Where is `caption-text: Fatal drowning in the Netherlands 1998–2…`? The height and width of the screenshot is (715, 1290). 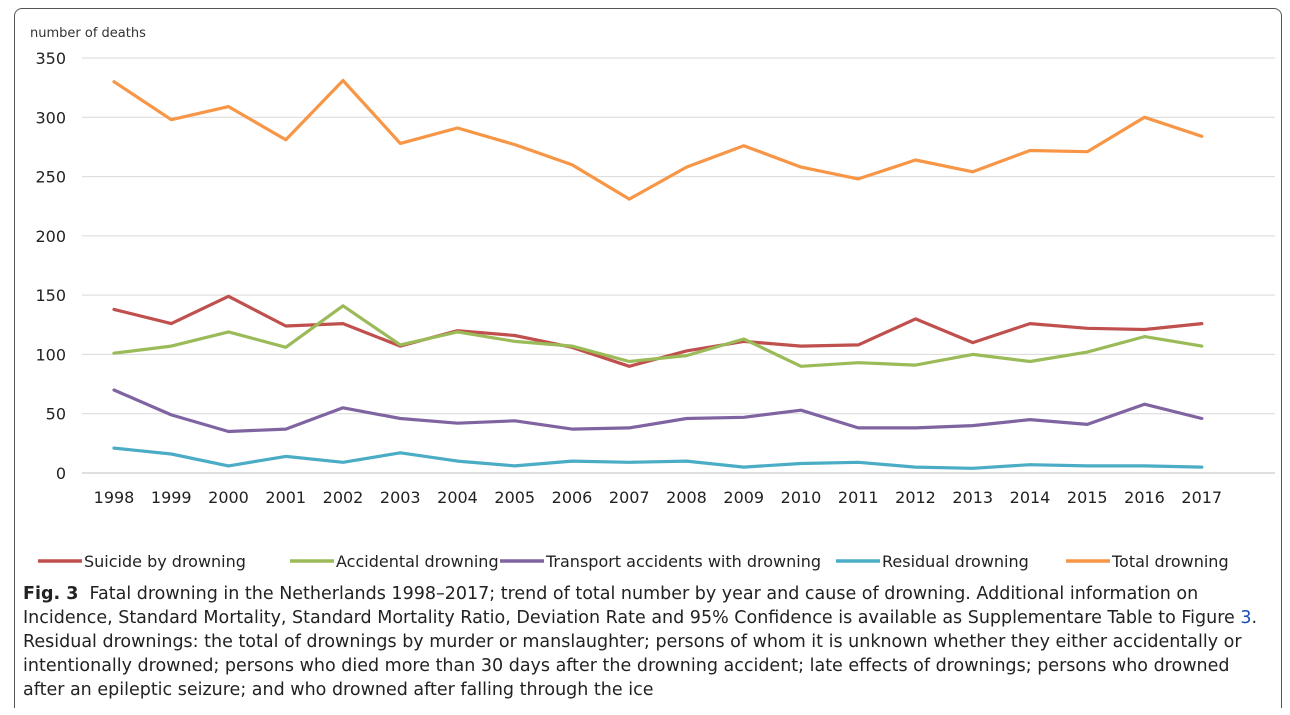 caption-text: Fatal drowning in the Netherlands 1998–2… is located at coordinates (632, 606).